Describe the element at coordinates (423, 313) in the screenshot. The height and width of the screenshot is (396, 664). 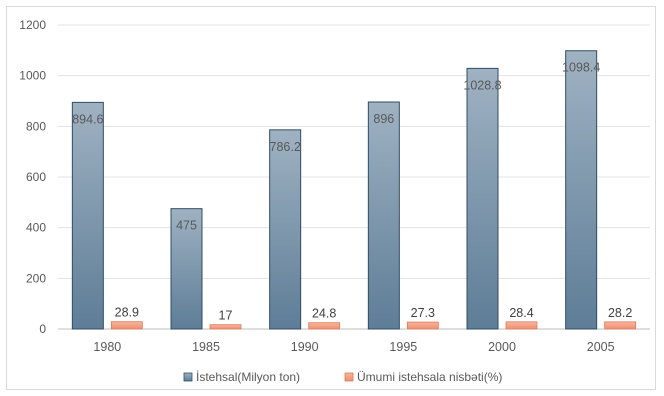
I see `data-label-series-1: 27.3` at that location.